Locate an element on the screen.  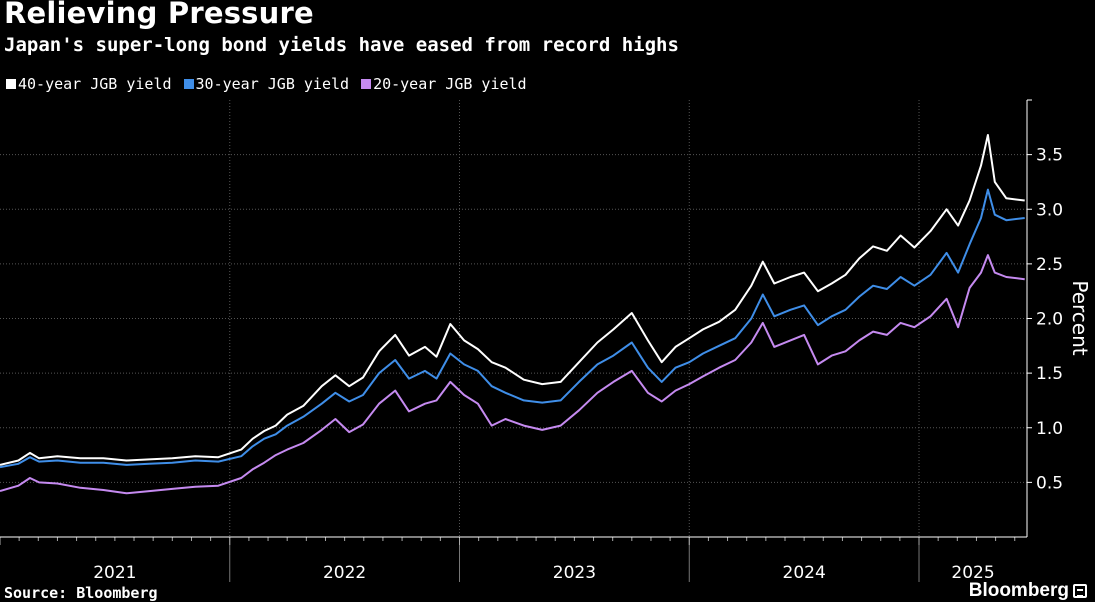
legend-item-40y: 40-year JGB yield is located at coordinates (89, 84).